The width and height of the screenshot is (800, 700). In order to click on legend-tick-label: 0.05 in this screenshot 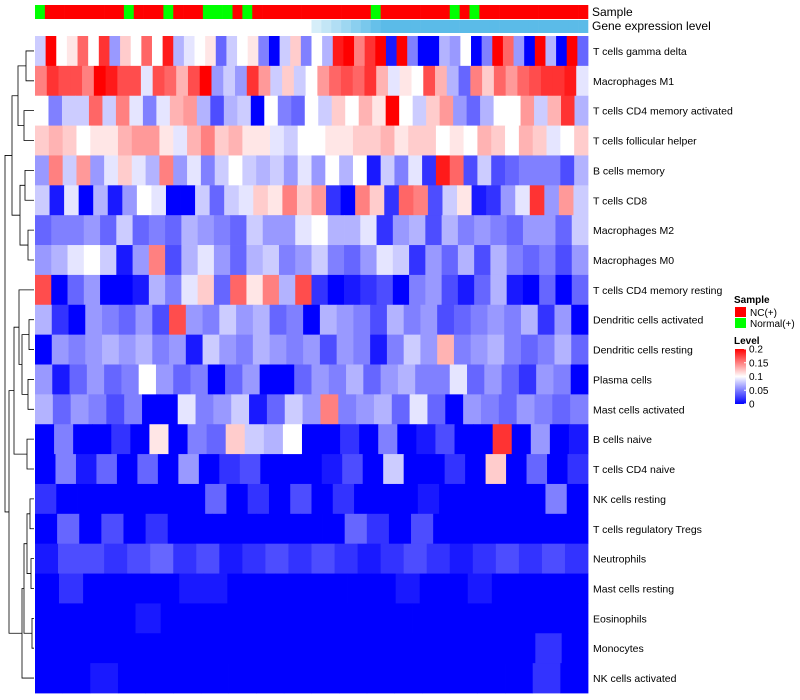, I will do `click(759, 391)`.